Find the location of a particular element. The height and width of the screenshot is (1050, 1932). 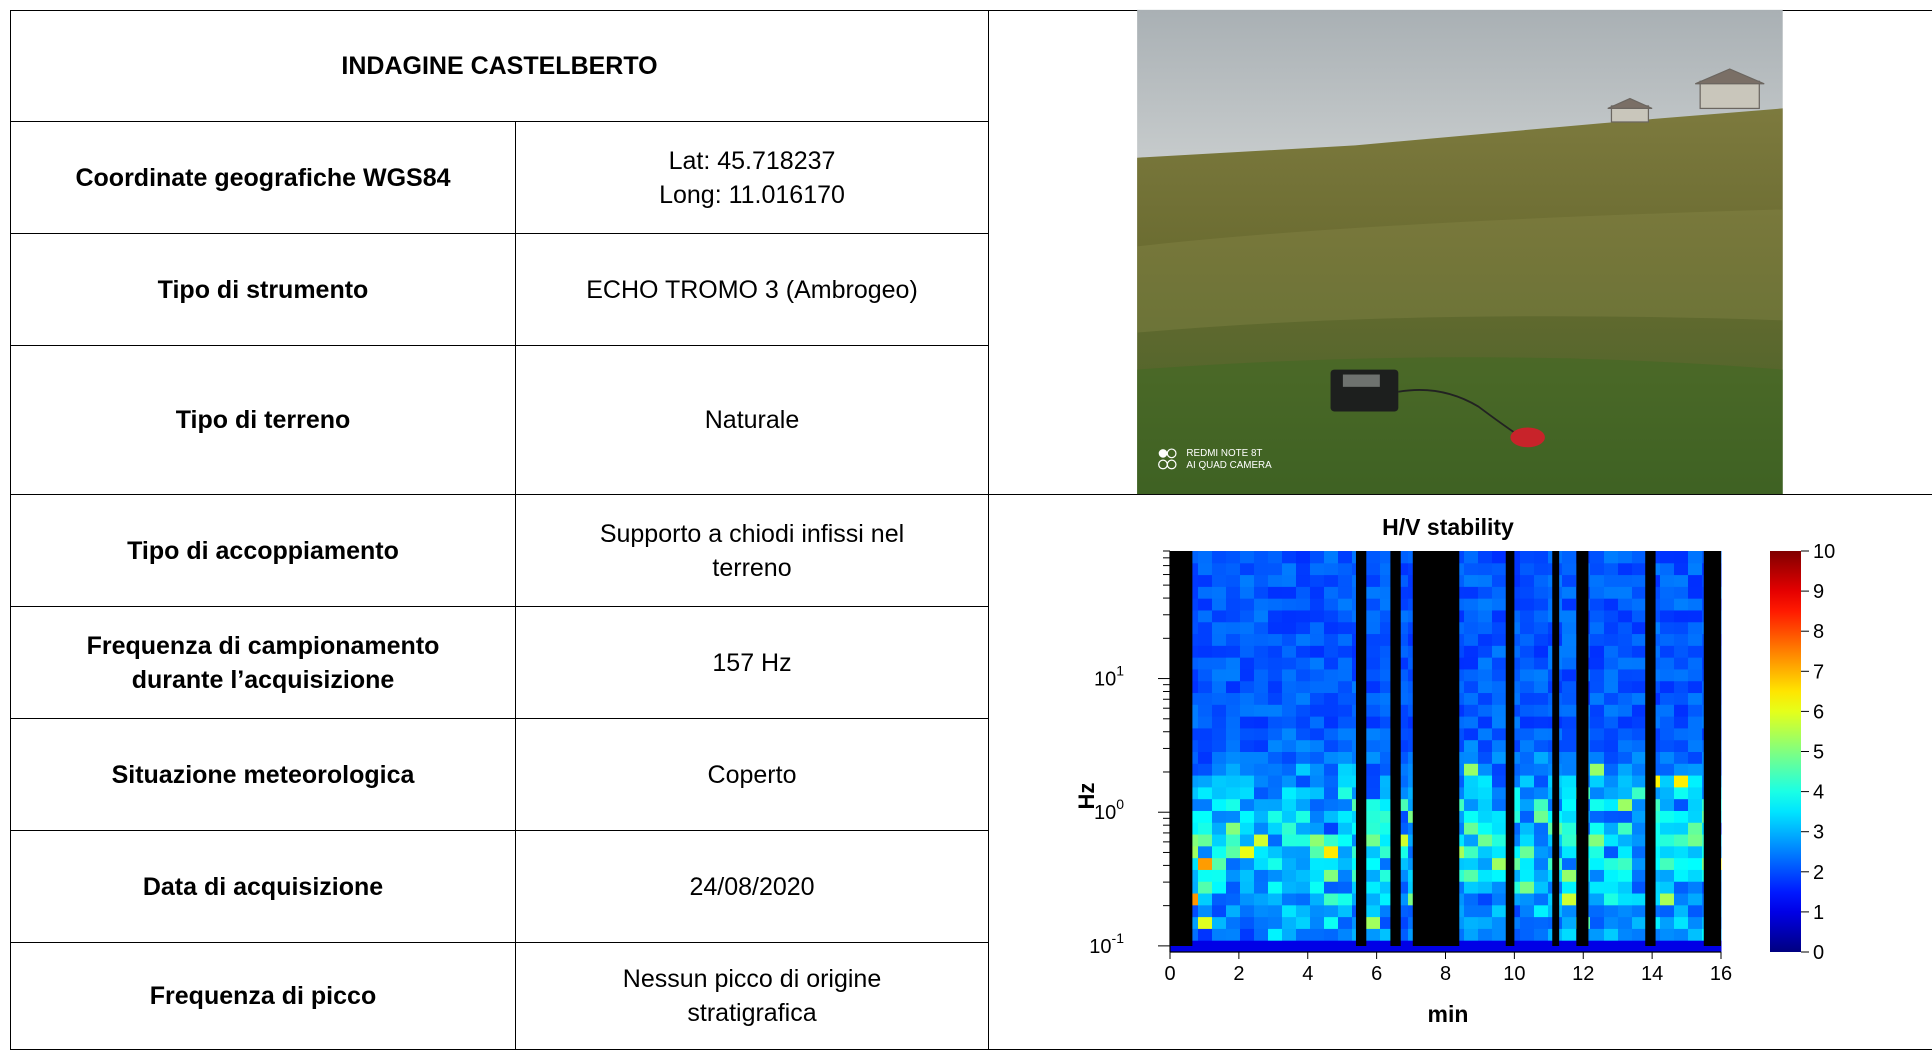

row-value: 24/08/2020 is located at coordinates (752, 886).